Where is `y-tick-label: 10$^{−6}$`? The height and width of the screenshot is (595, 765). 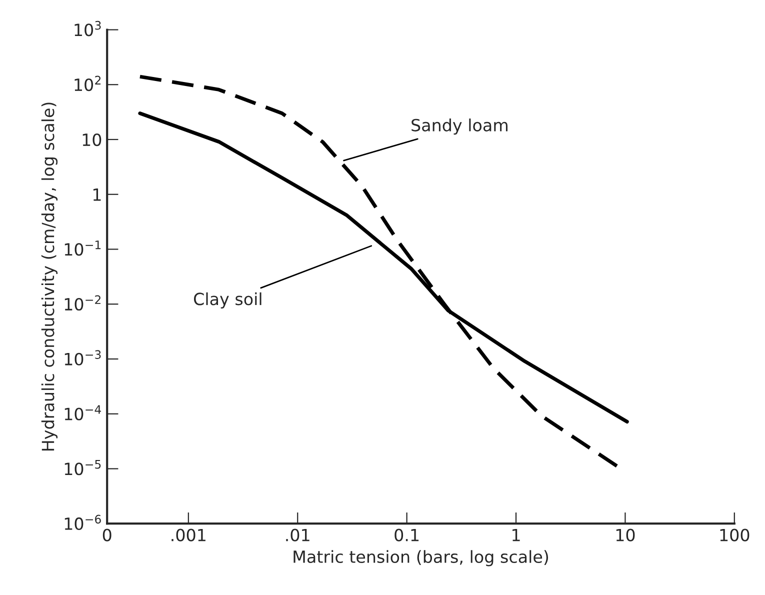
y-tick-label: 10$^{−6}$ is located at coordinates (82, 522).